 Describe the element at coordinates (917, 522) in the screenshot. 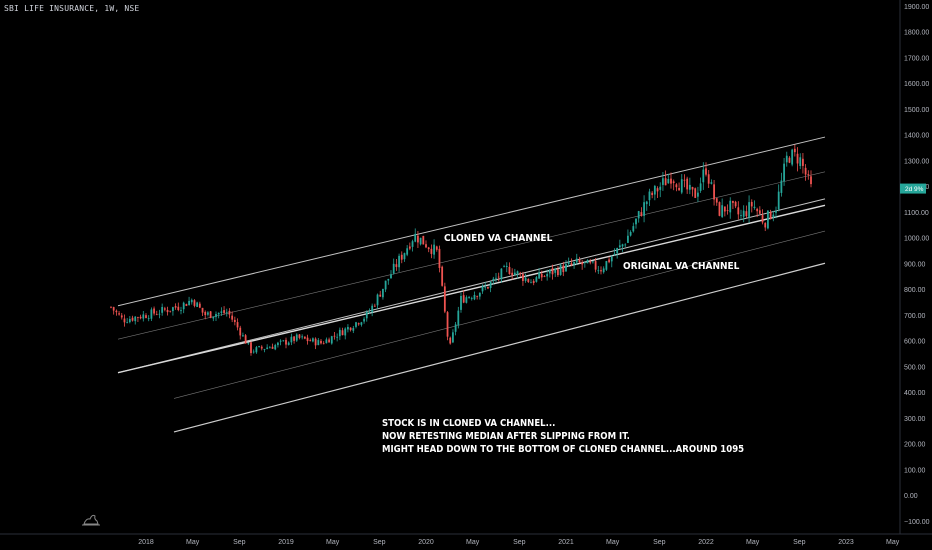

I see `y-tick-label: −100.00` at that location.